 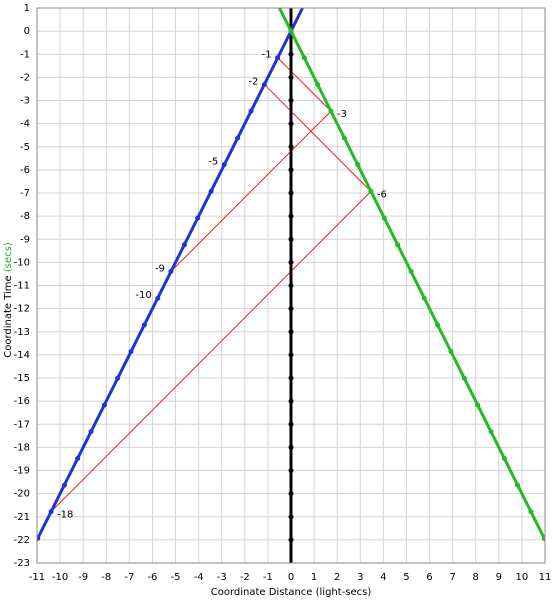 What do you see at coordinates (22, 401) in the screenshot?
I see `y-tick-label: -16` at bounding box center [22, 401].